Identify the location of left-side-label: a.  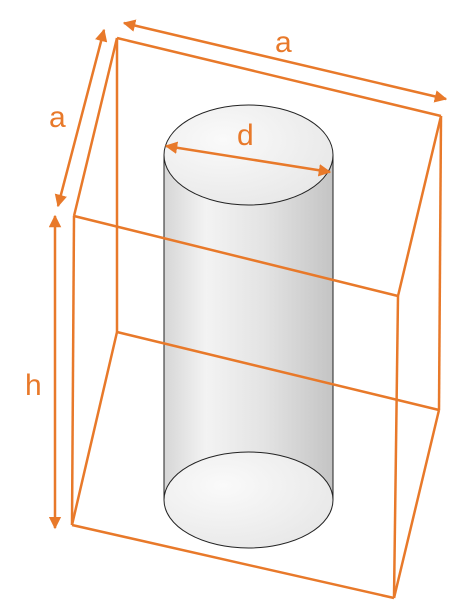
(57, 117).